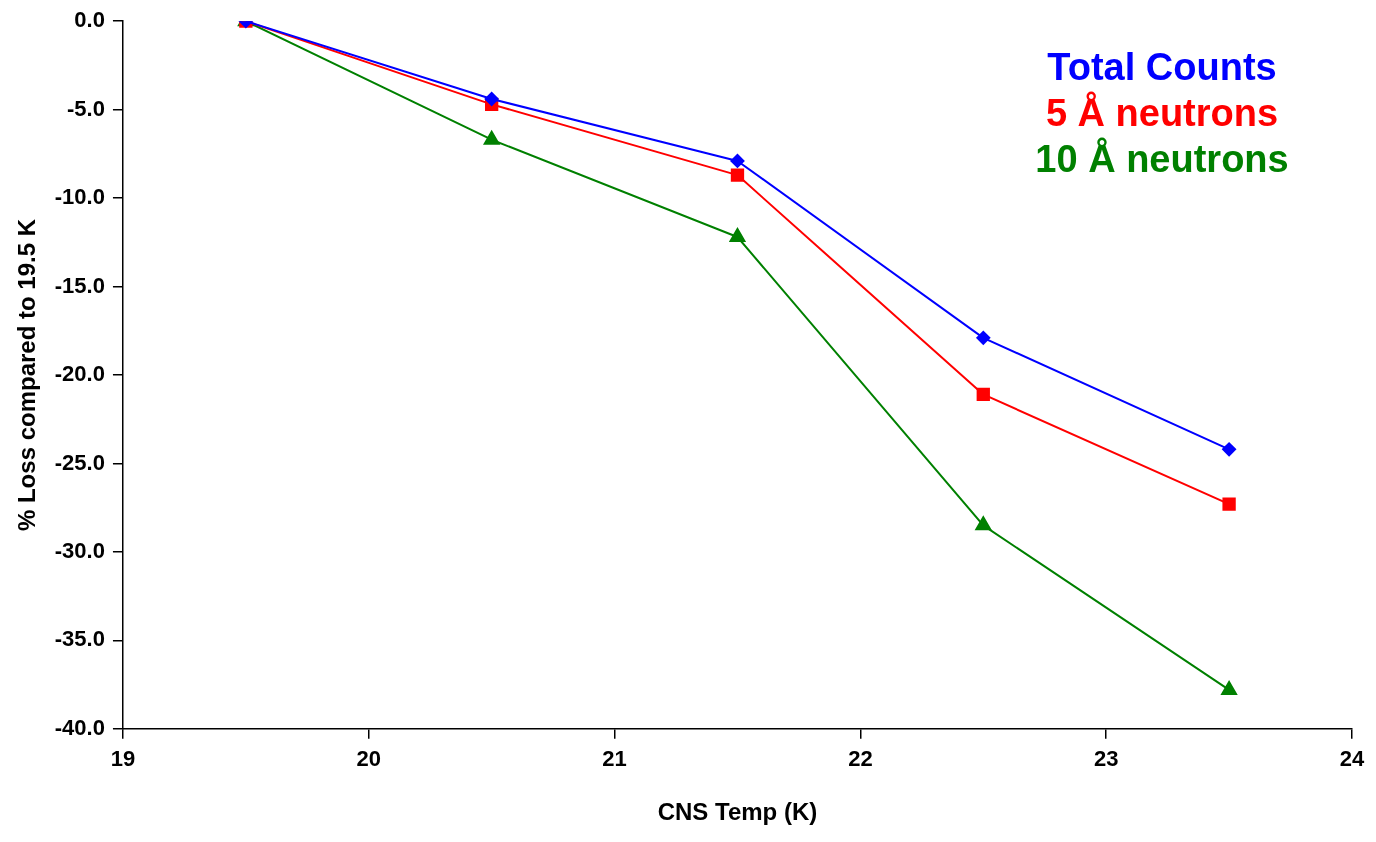 The width and height of the screenshot is (1376, 842). What do you see at coordinates (1352, 759) in the screenshot?
I see `x-tick-label: 24` at bounding box center [1352, 759].